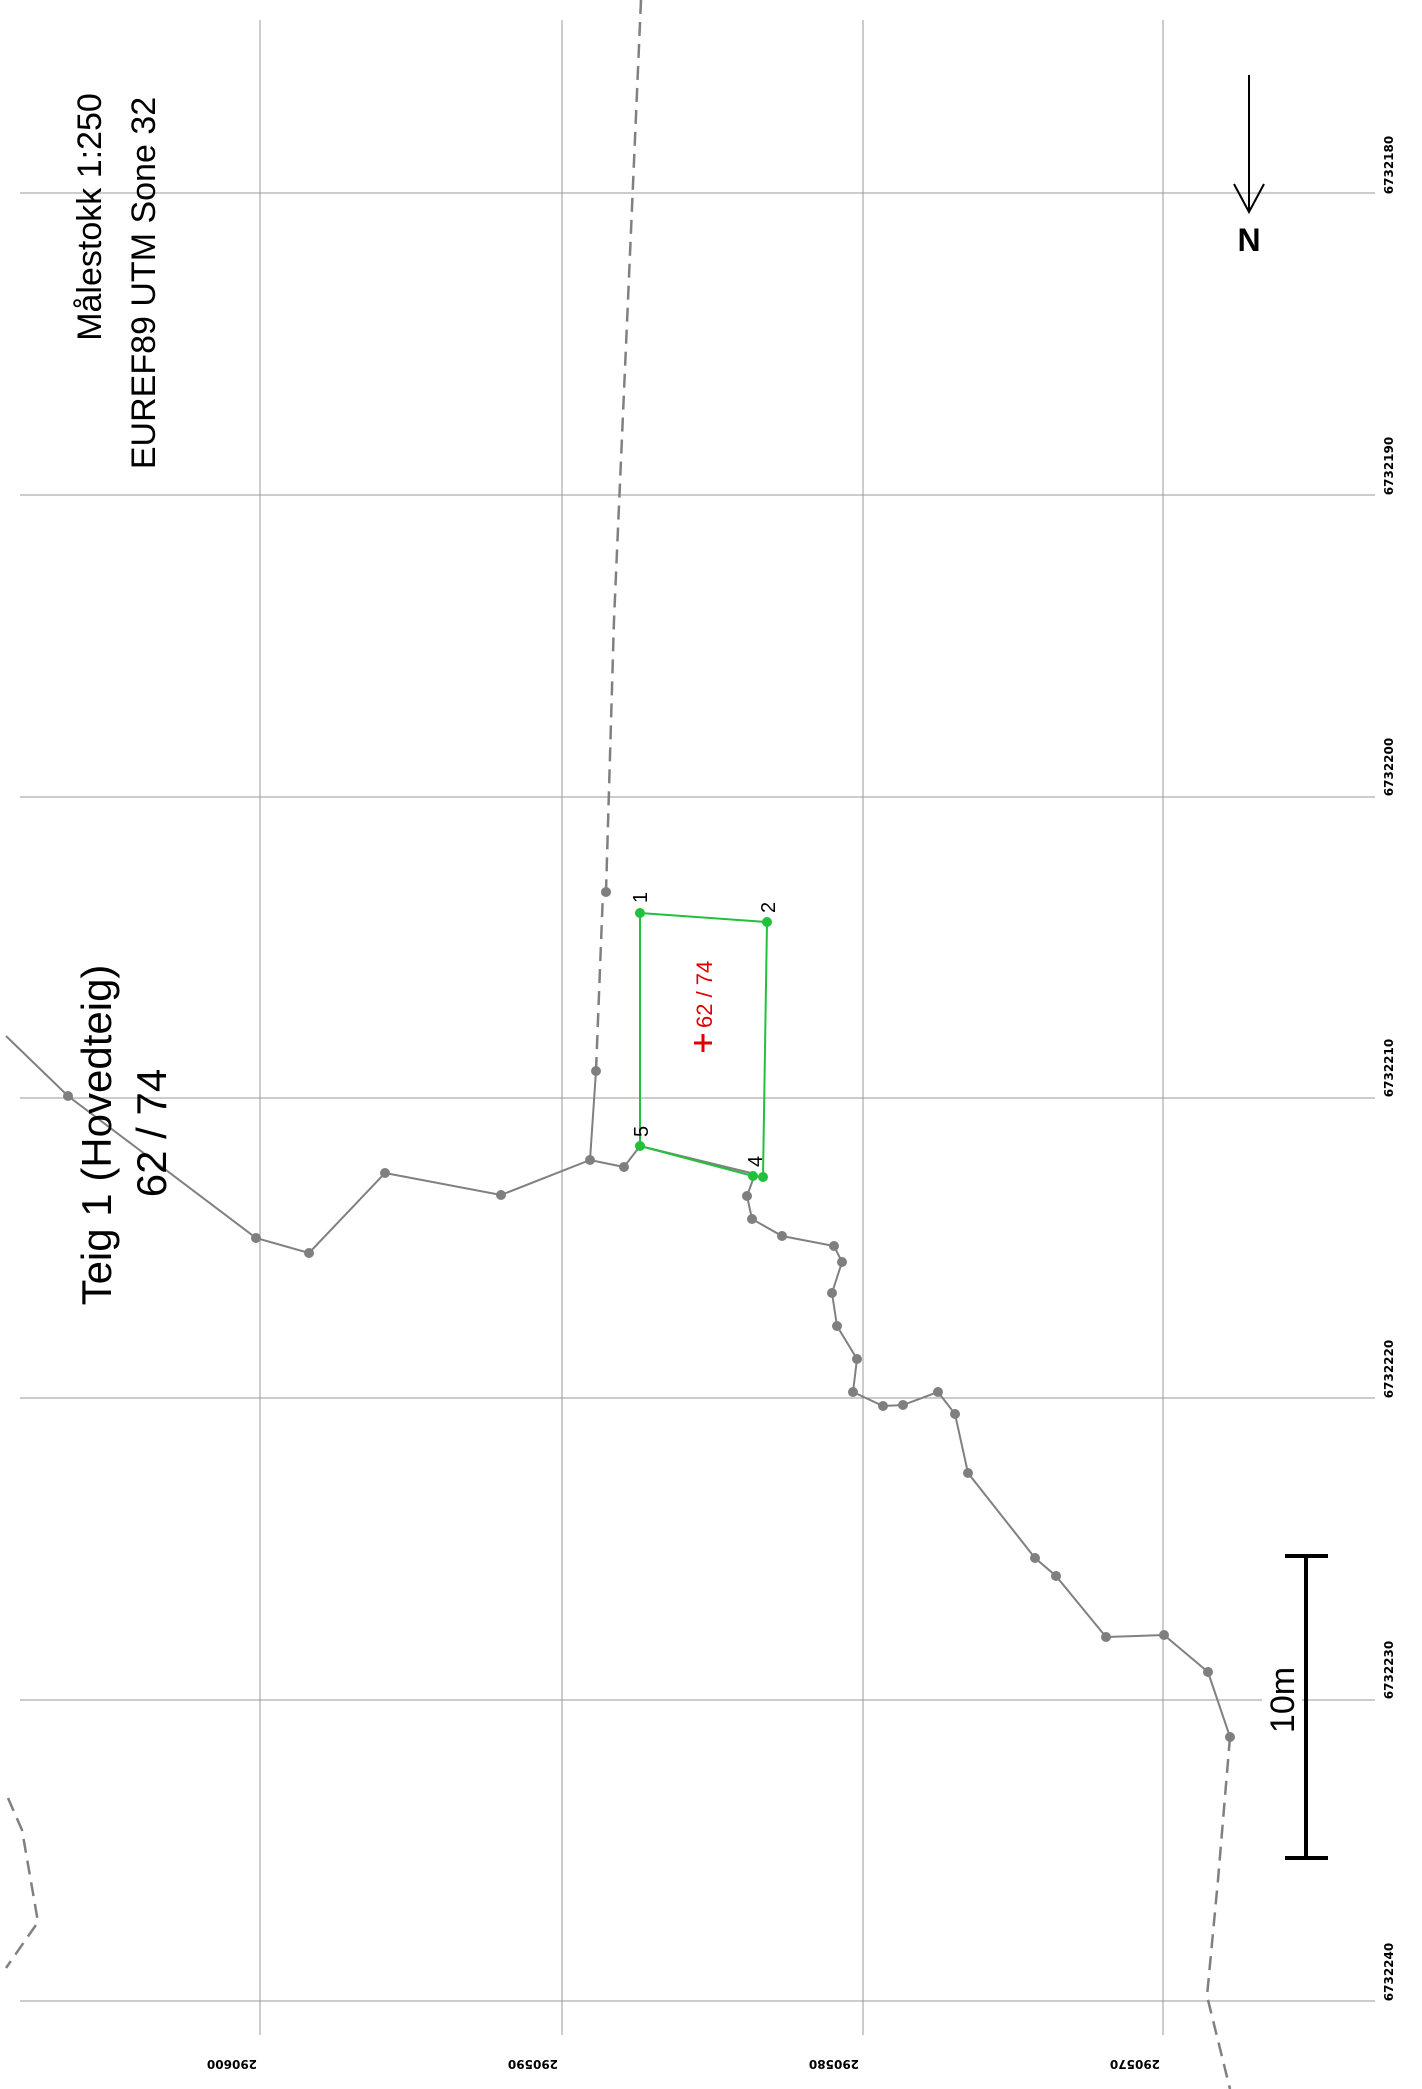 The image size is (1422, 2089). I want to click on tick-label-right: 6732230, so click(1389, 1670).